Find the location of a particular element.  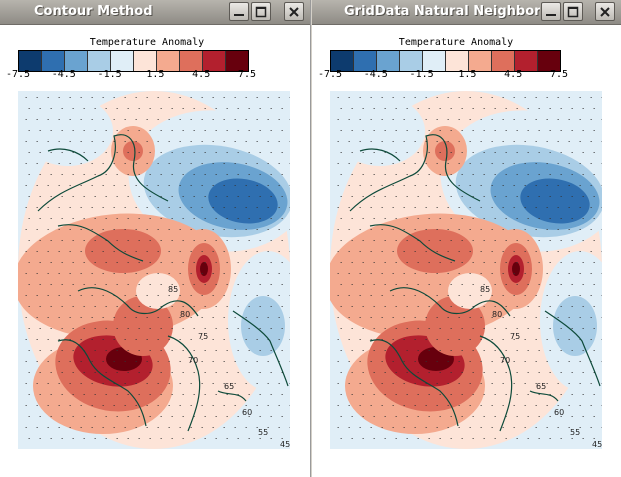

window-title: GridData Natural Neighbor is located at coordinates (442, 11).